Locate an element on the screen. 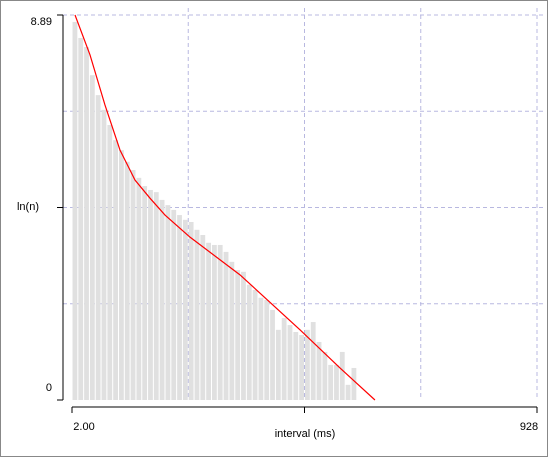 The width and height of the screenshot is (548, 457). x-tick-label: 2.00 is located at coordinates (83, 427).